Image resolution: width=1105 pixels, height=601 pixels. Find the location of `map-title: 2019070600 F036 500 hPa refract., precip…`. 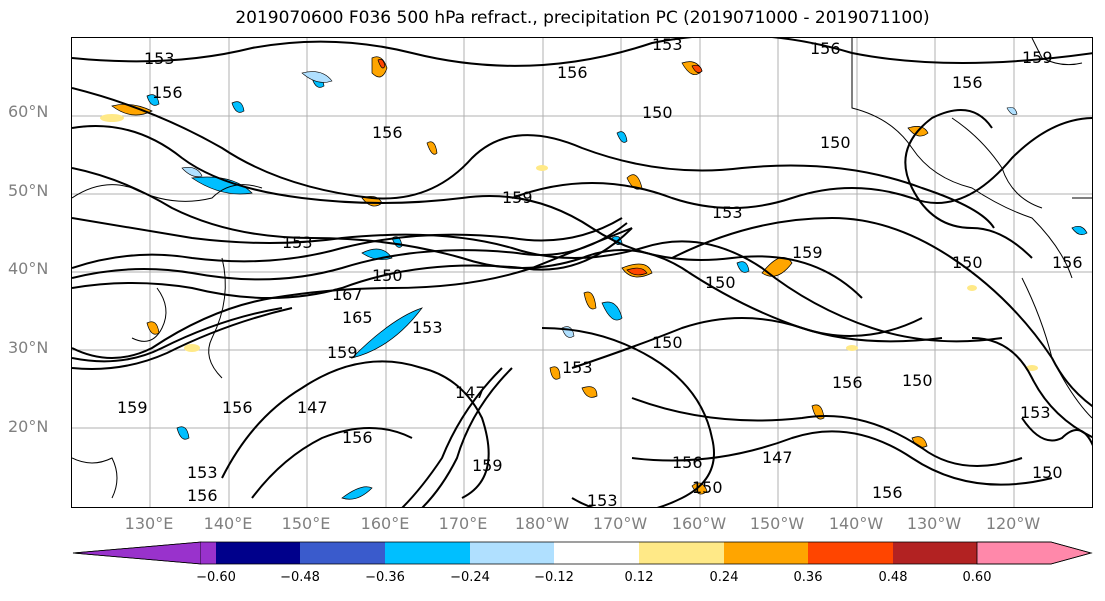

map-title: 2019070600 F036 500 hPa refract., precip… is located at coordinates (582, 18).